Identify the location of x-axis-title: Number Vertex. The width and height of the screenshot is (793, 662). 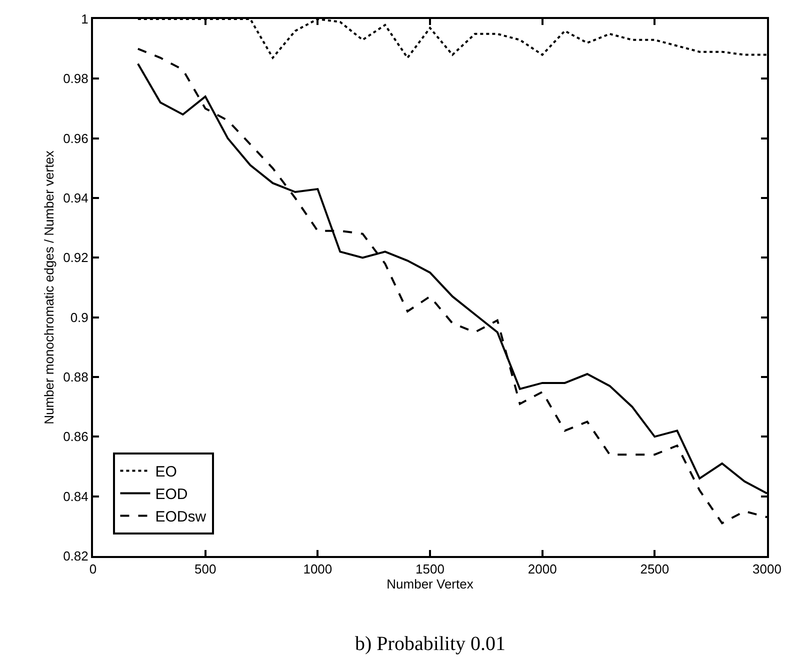
(430, 584).